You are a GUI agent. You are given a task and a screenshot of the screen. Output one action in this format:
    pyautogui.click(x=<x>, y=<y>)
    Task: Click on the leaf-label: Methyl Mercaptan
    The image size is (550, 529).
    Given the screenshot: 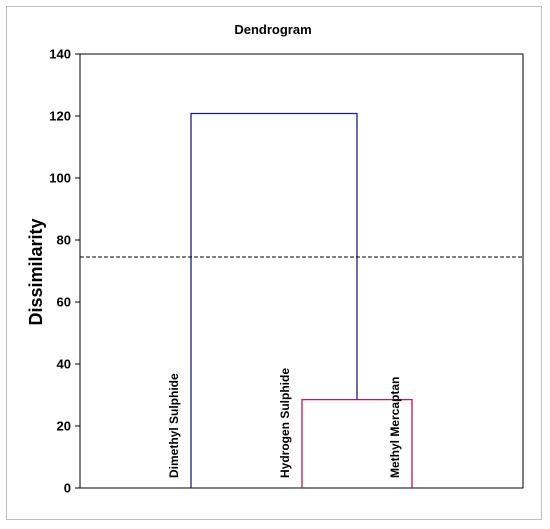 What is the action you would take?
    pyautogui.click(x=395, y=427)
    